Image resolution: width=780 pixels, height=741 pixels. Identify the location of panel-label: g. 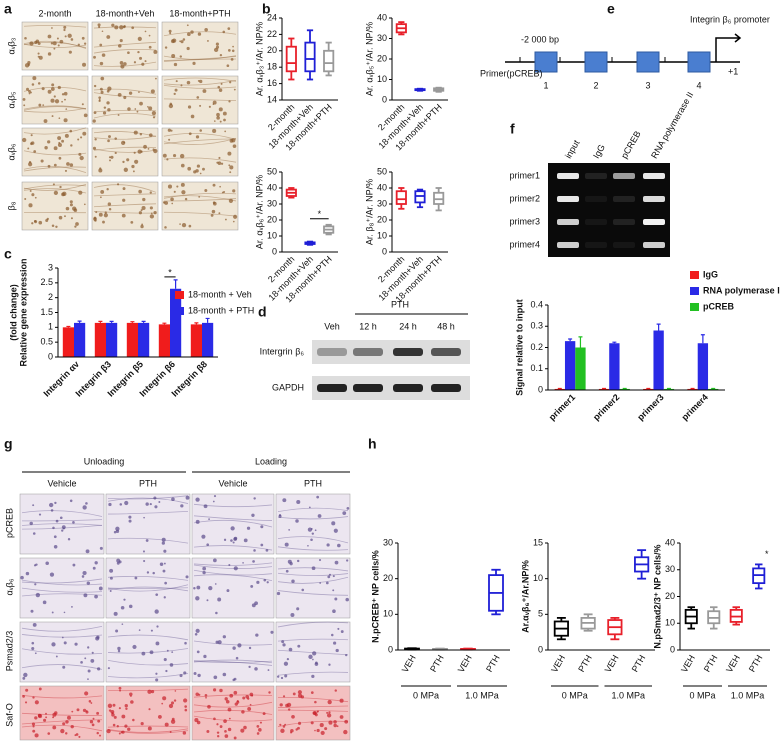
(8, 444).